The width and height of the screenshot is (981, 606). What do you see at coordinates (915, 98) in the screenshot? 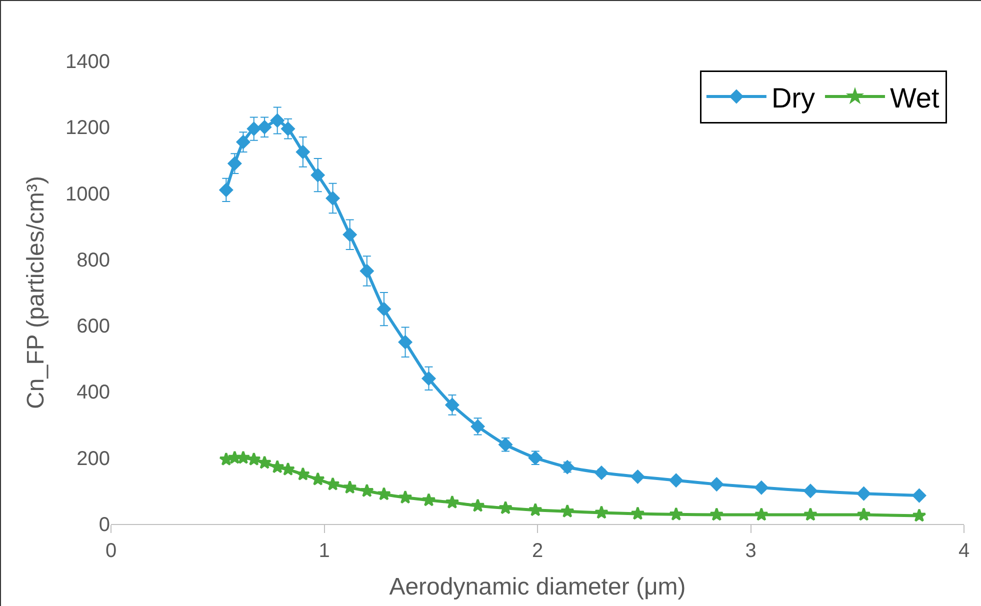
I see `legend-label: Wet` at bounding box center [915, 98].